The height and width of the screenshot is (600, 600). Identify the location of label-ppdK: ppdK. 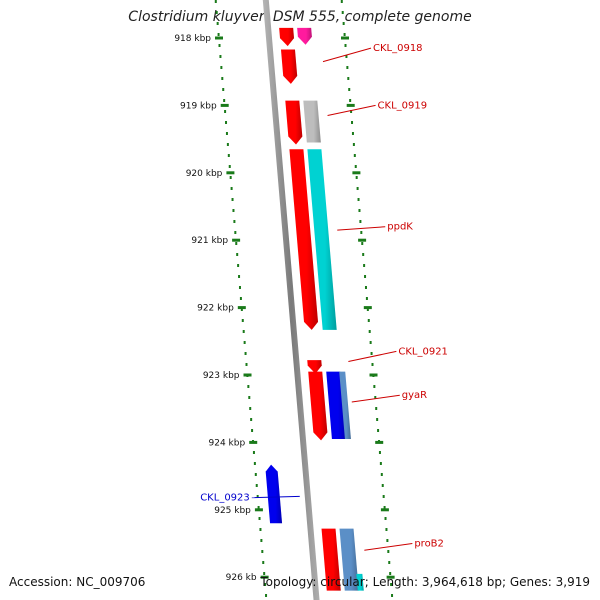
(400, 227).